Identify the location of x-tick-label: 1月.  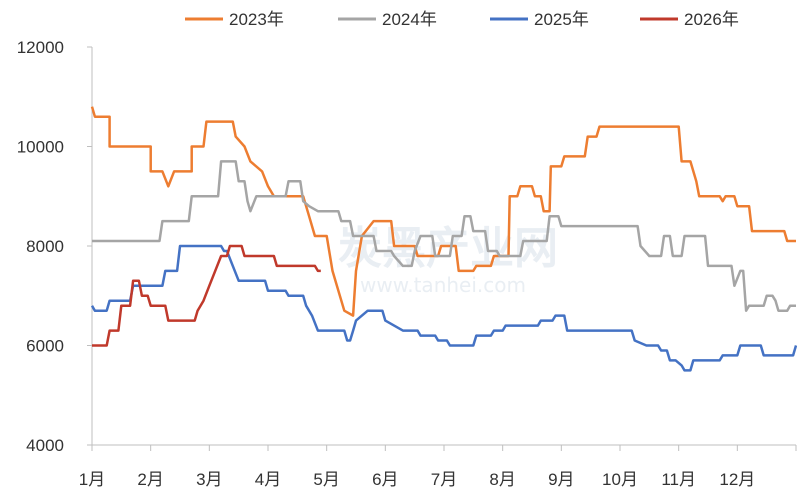
(92, 479).